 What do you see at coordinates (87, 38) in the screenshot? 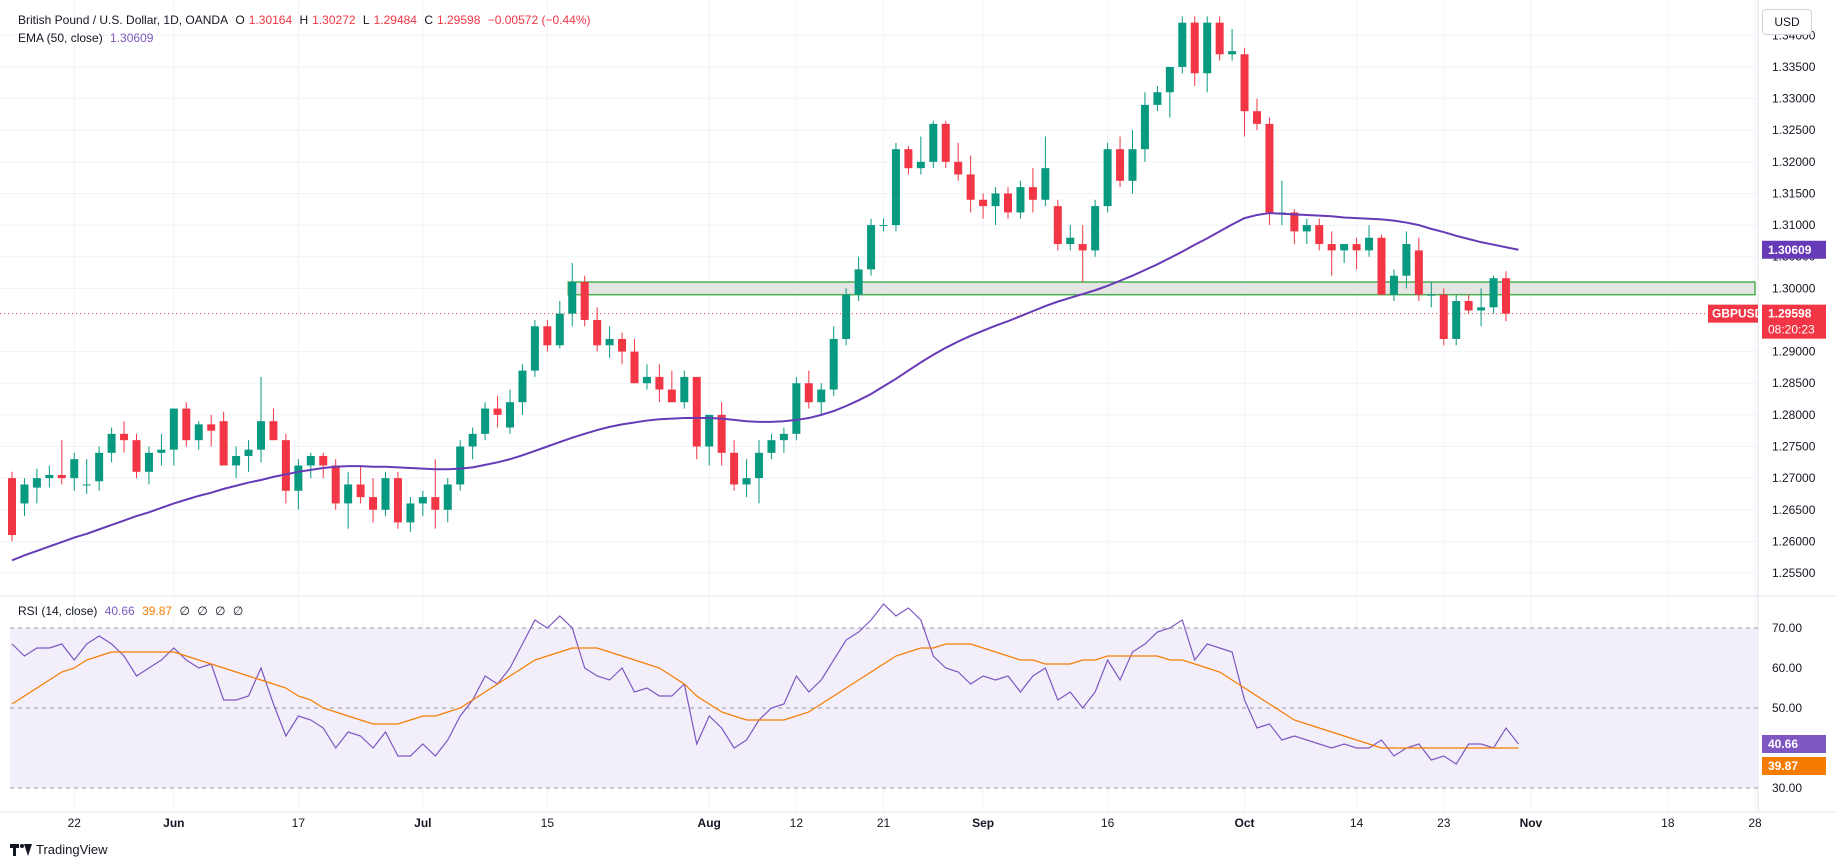
I see `ema-legend: EMA (50, close) 1.30609` at bounding box center [87, 38].